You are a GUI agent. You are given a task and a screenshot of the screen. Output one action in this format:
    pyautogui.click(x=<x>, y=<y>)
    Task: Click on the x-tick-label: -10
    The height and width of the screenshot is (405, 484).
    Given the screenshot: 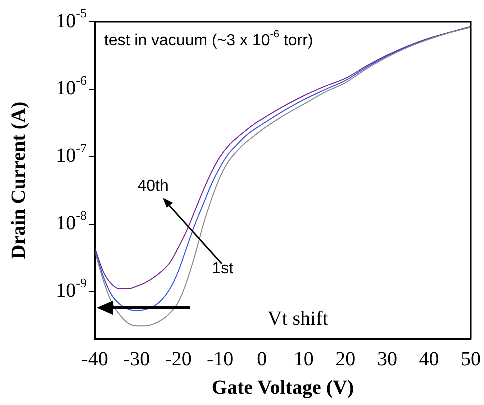 What is the action you would take?
    pyautogui.click(x=220, y=359)
    